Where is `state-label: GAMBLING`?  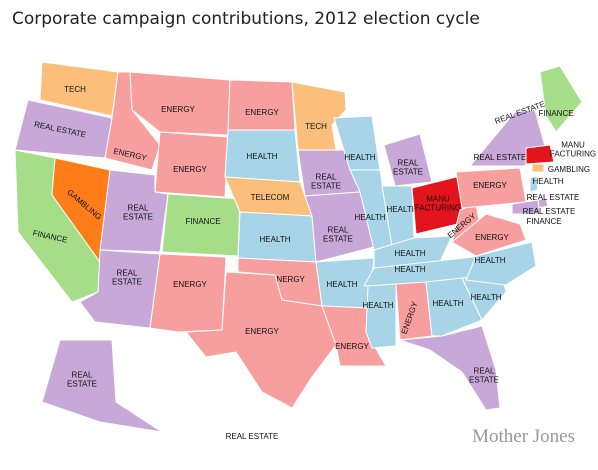 state-label: GAMBLING is located at coordinates (569, 169).